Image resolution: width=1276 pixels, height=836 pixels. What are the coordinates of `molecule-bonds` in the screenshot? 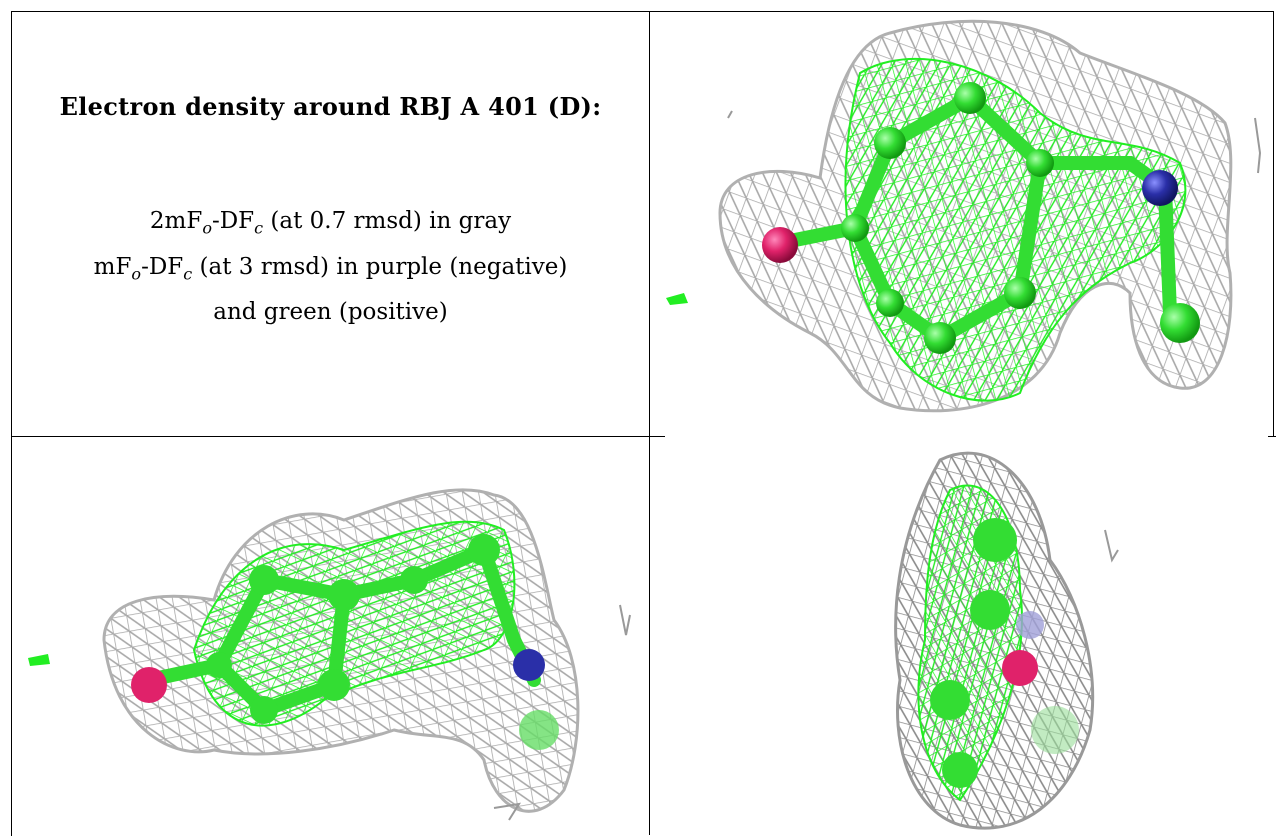 It's located at (341, 629).